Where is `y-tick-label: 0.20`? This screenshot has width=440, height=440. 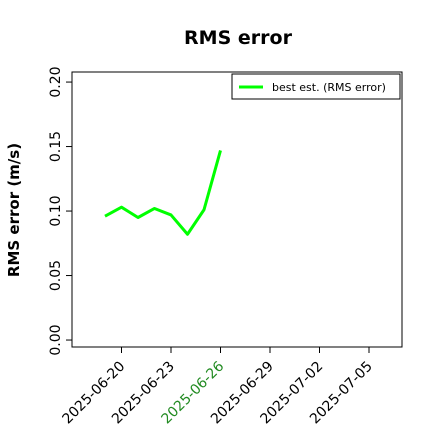
y-tick-label: 0.20 is located at coordinates (56, 81).